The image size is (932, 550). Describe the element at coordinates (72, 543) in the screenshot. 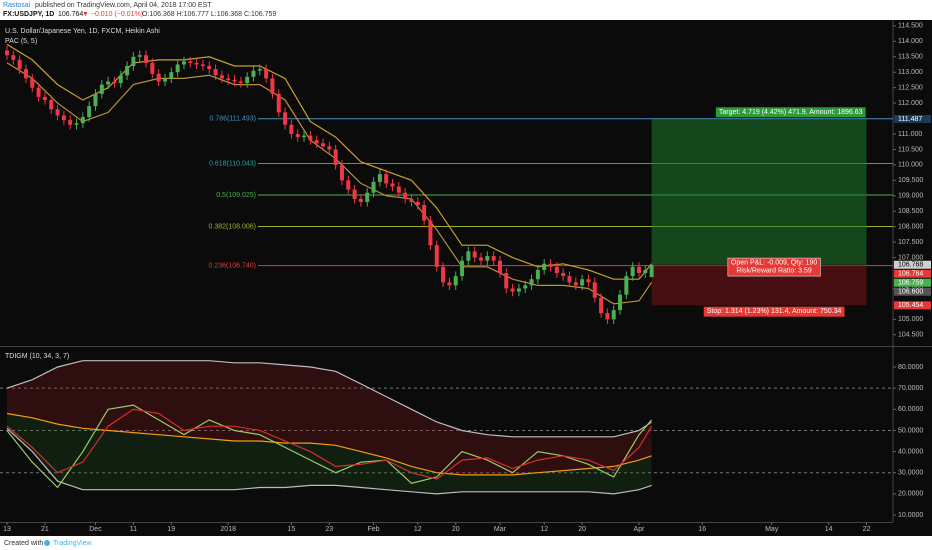

I see `footer-brand: TradingView` at that location.